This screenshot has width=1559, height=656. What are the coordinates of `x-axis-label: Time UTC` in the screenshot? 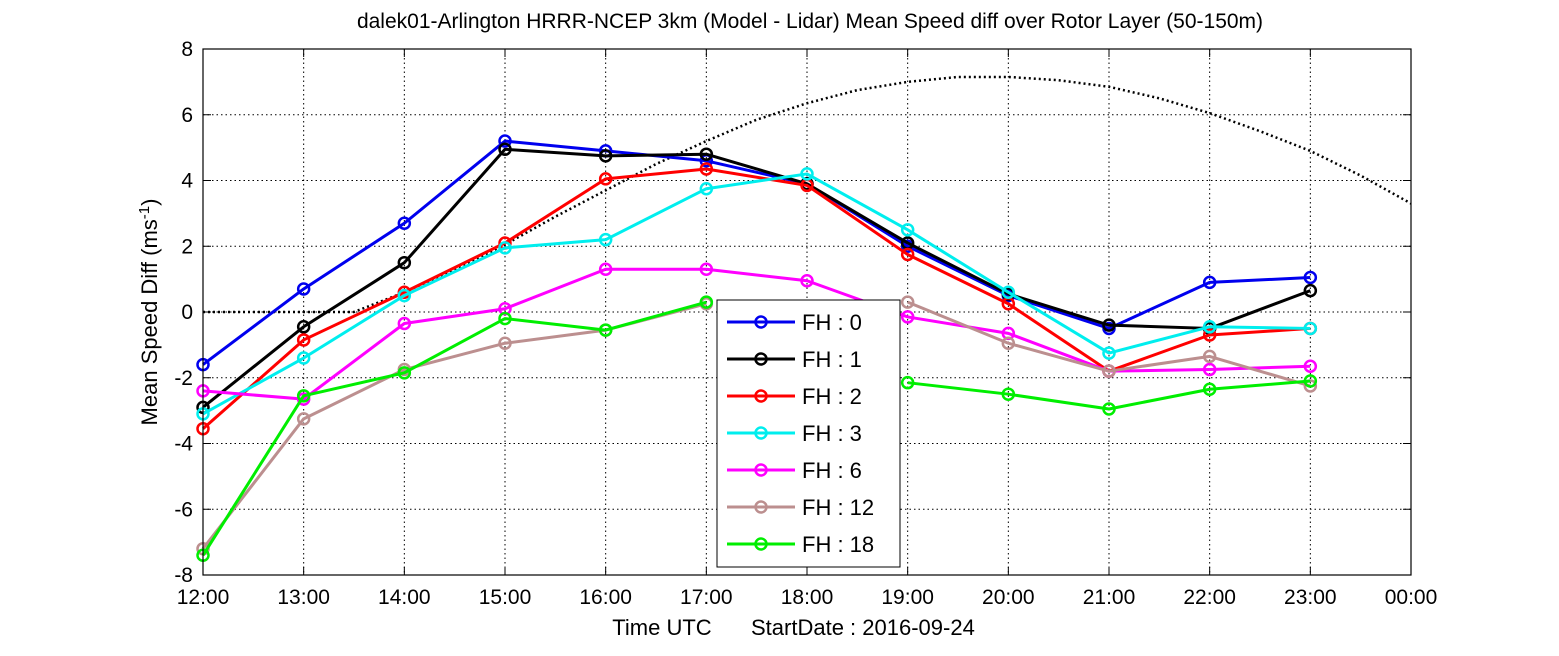 It's located at (662, 627).